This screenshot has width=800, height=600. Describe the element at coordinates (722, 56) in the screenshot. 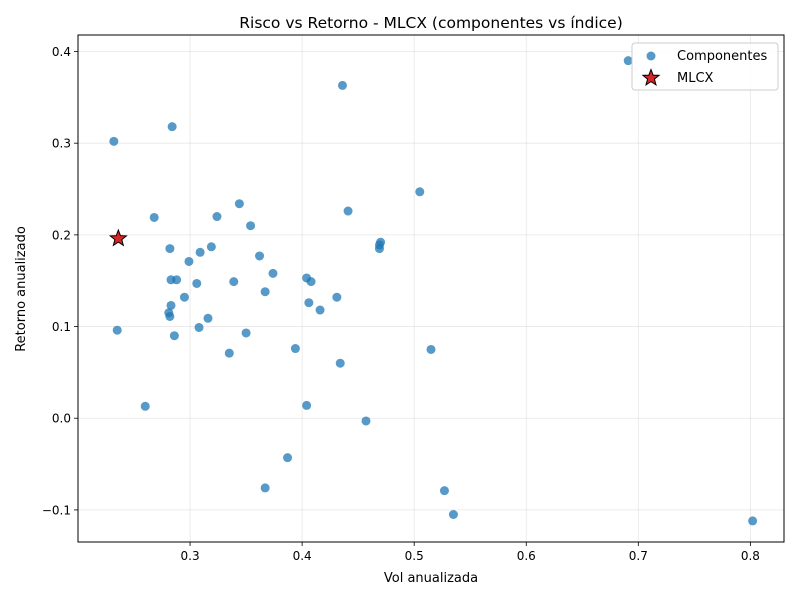

I see `legend-label-componentes: Componentes` at that location.